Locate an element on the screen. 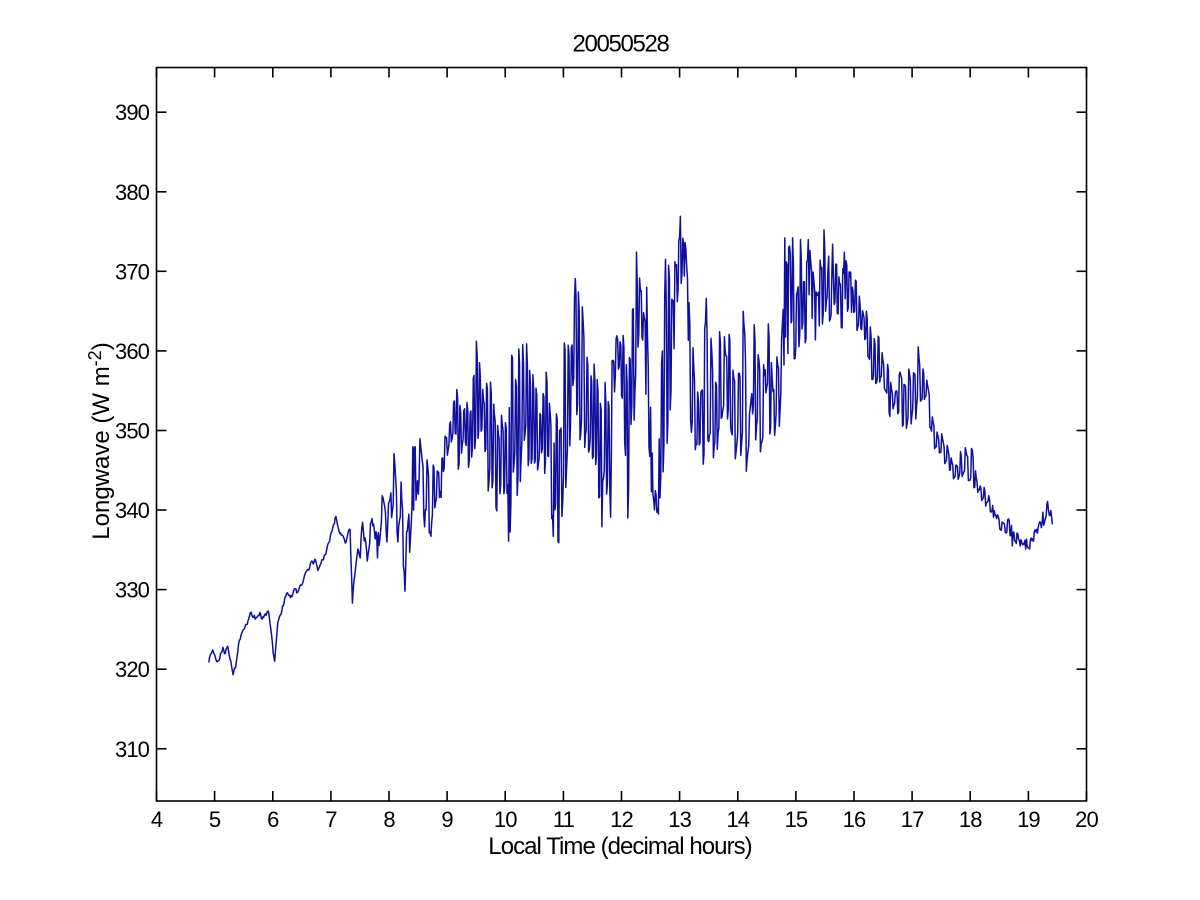 This screenshot has width=1200, height=900. svg-text: 5 is located at coordinates (215, 819).